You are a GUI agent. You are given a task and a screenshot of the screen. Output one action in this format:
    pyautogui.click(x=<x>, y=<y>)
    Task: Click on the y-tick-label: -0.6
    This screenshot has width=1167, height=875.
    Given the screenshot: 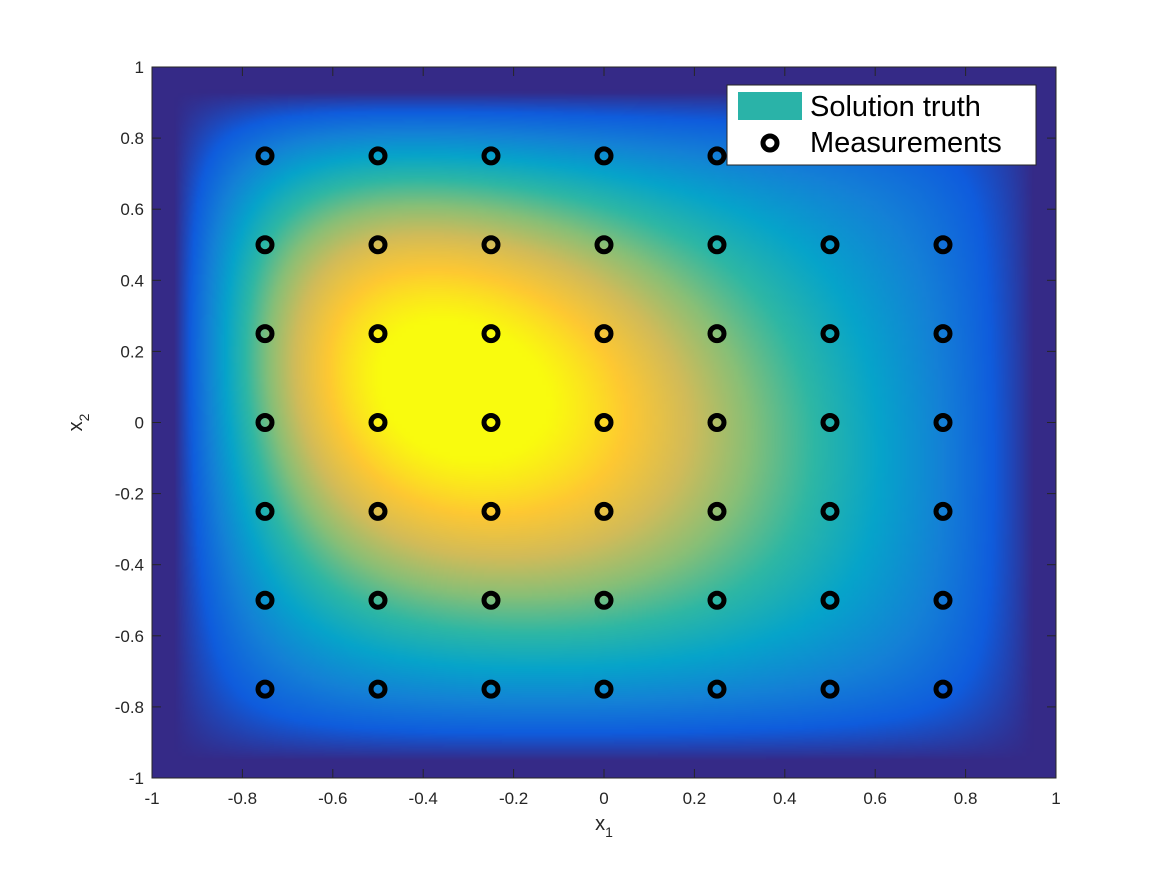 What is the action you would take?
    pyautogui.click(x=129, y=636)
    